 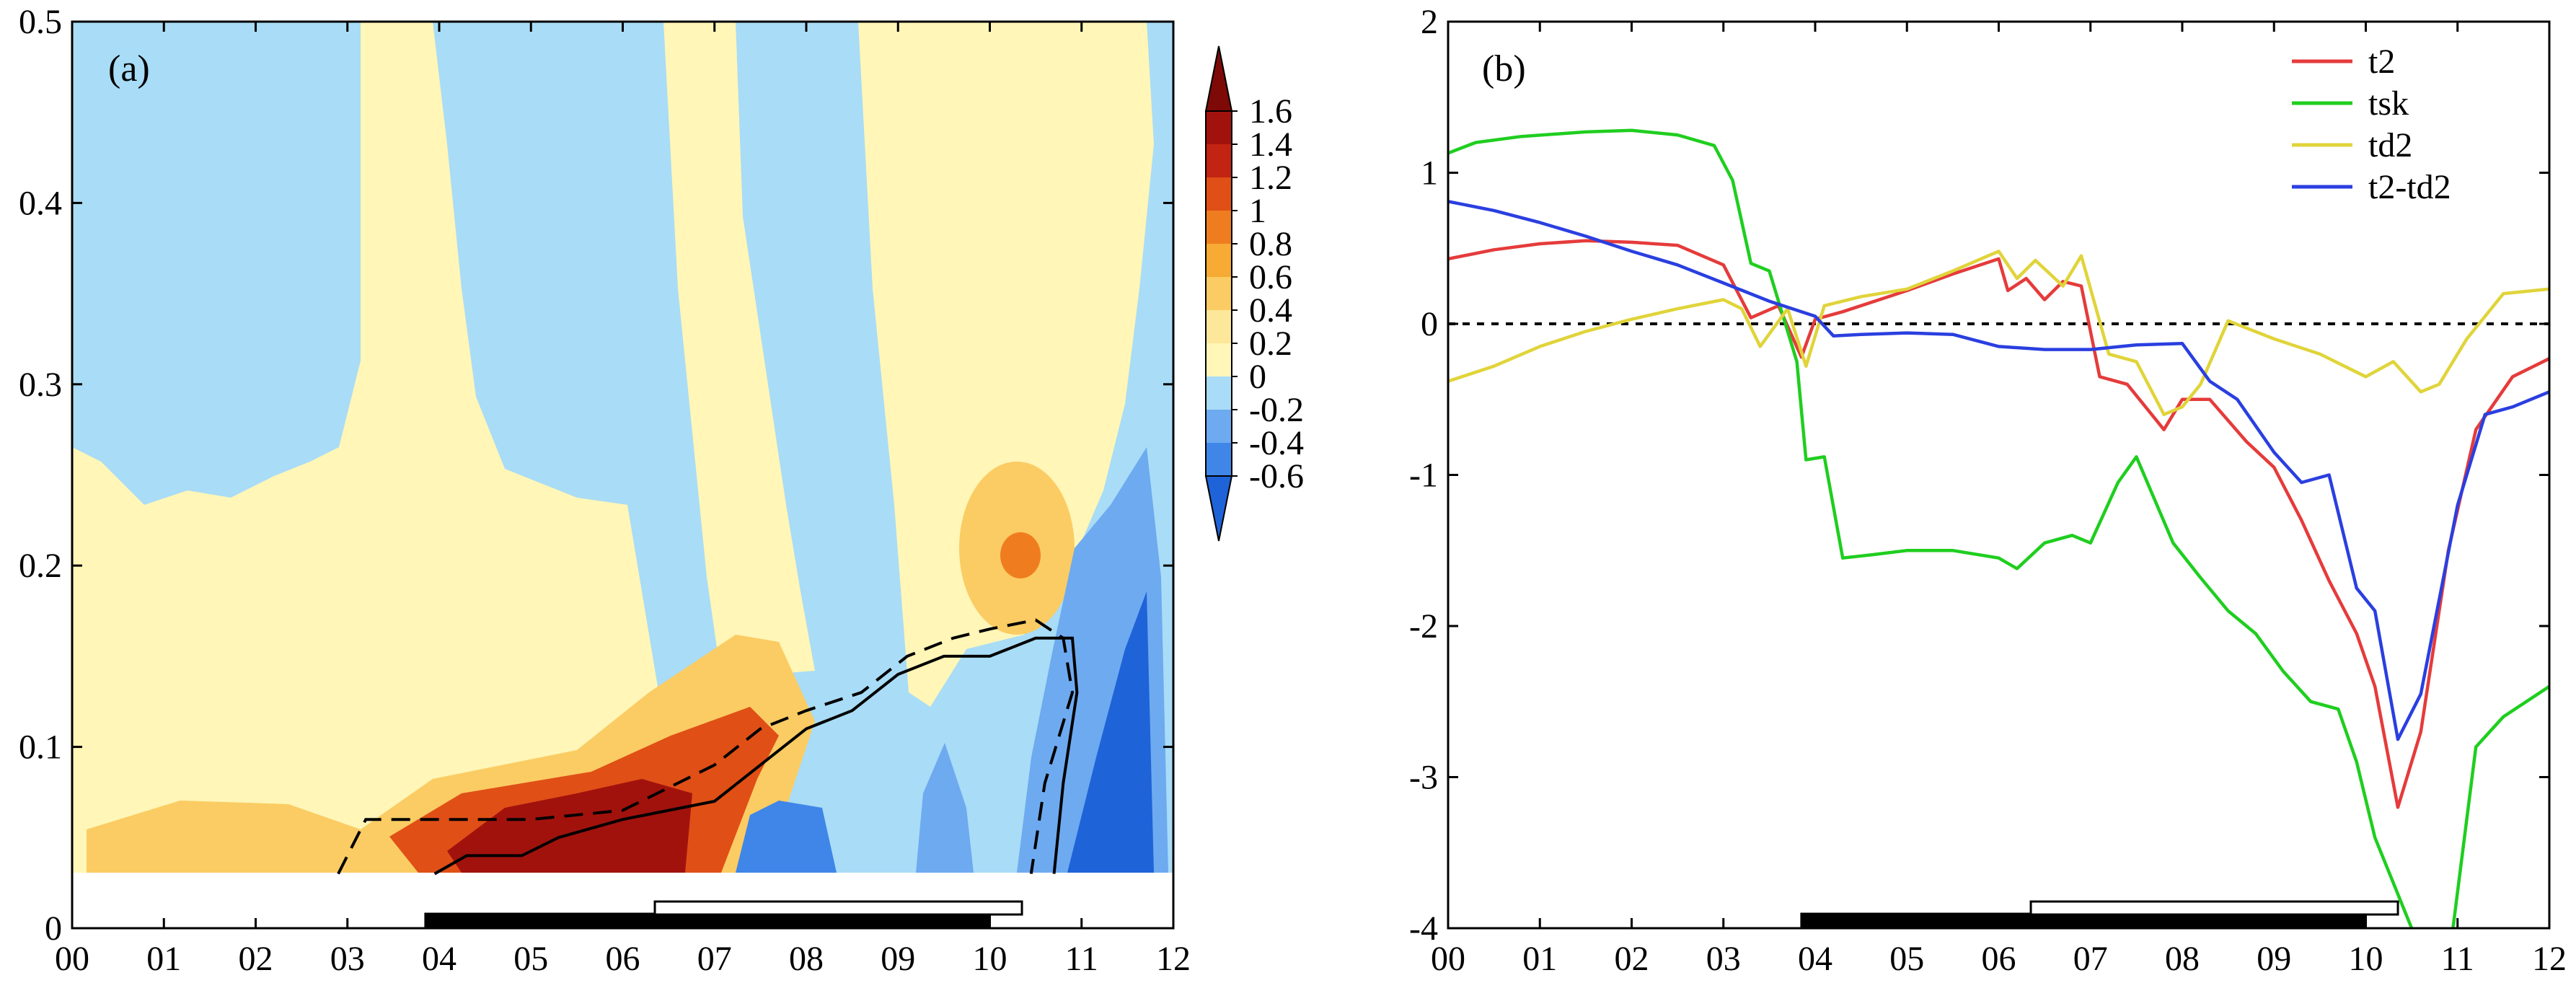 What do you see at coordinates (40, 385) in the screenshot?
I see `y-tick-label: 0.3` at bounding box center [40, 385].